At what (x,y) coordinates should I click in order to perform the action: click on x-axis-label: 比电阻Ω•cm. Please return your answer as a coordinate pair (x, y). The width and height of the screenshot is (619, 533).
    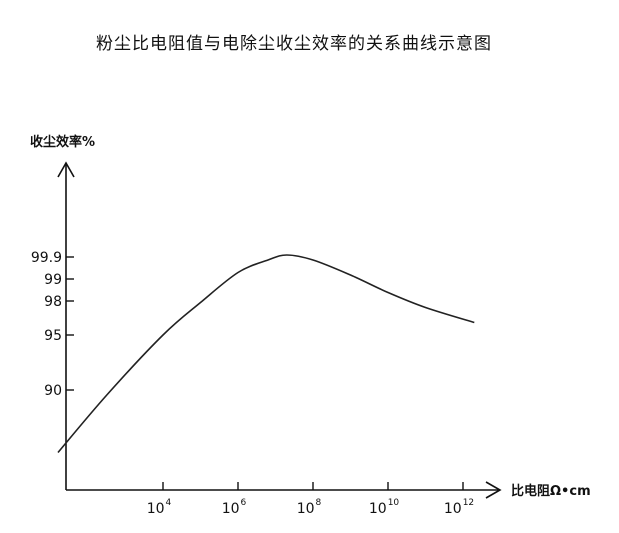
    Looking at the image, I should click on (551, 491).